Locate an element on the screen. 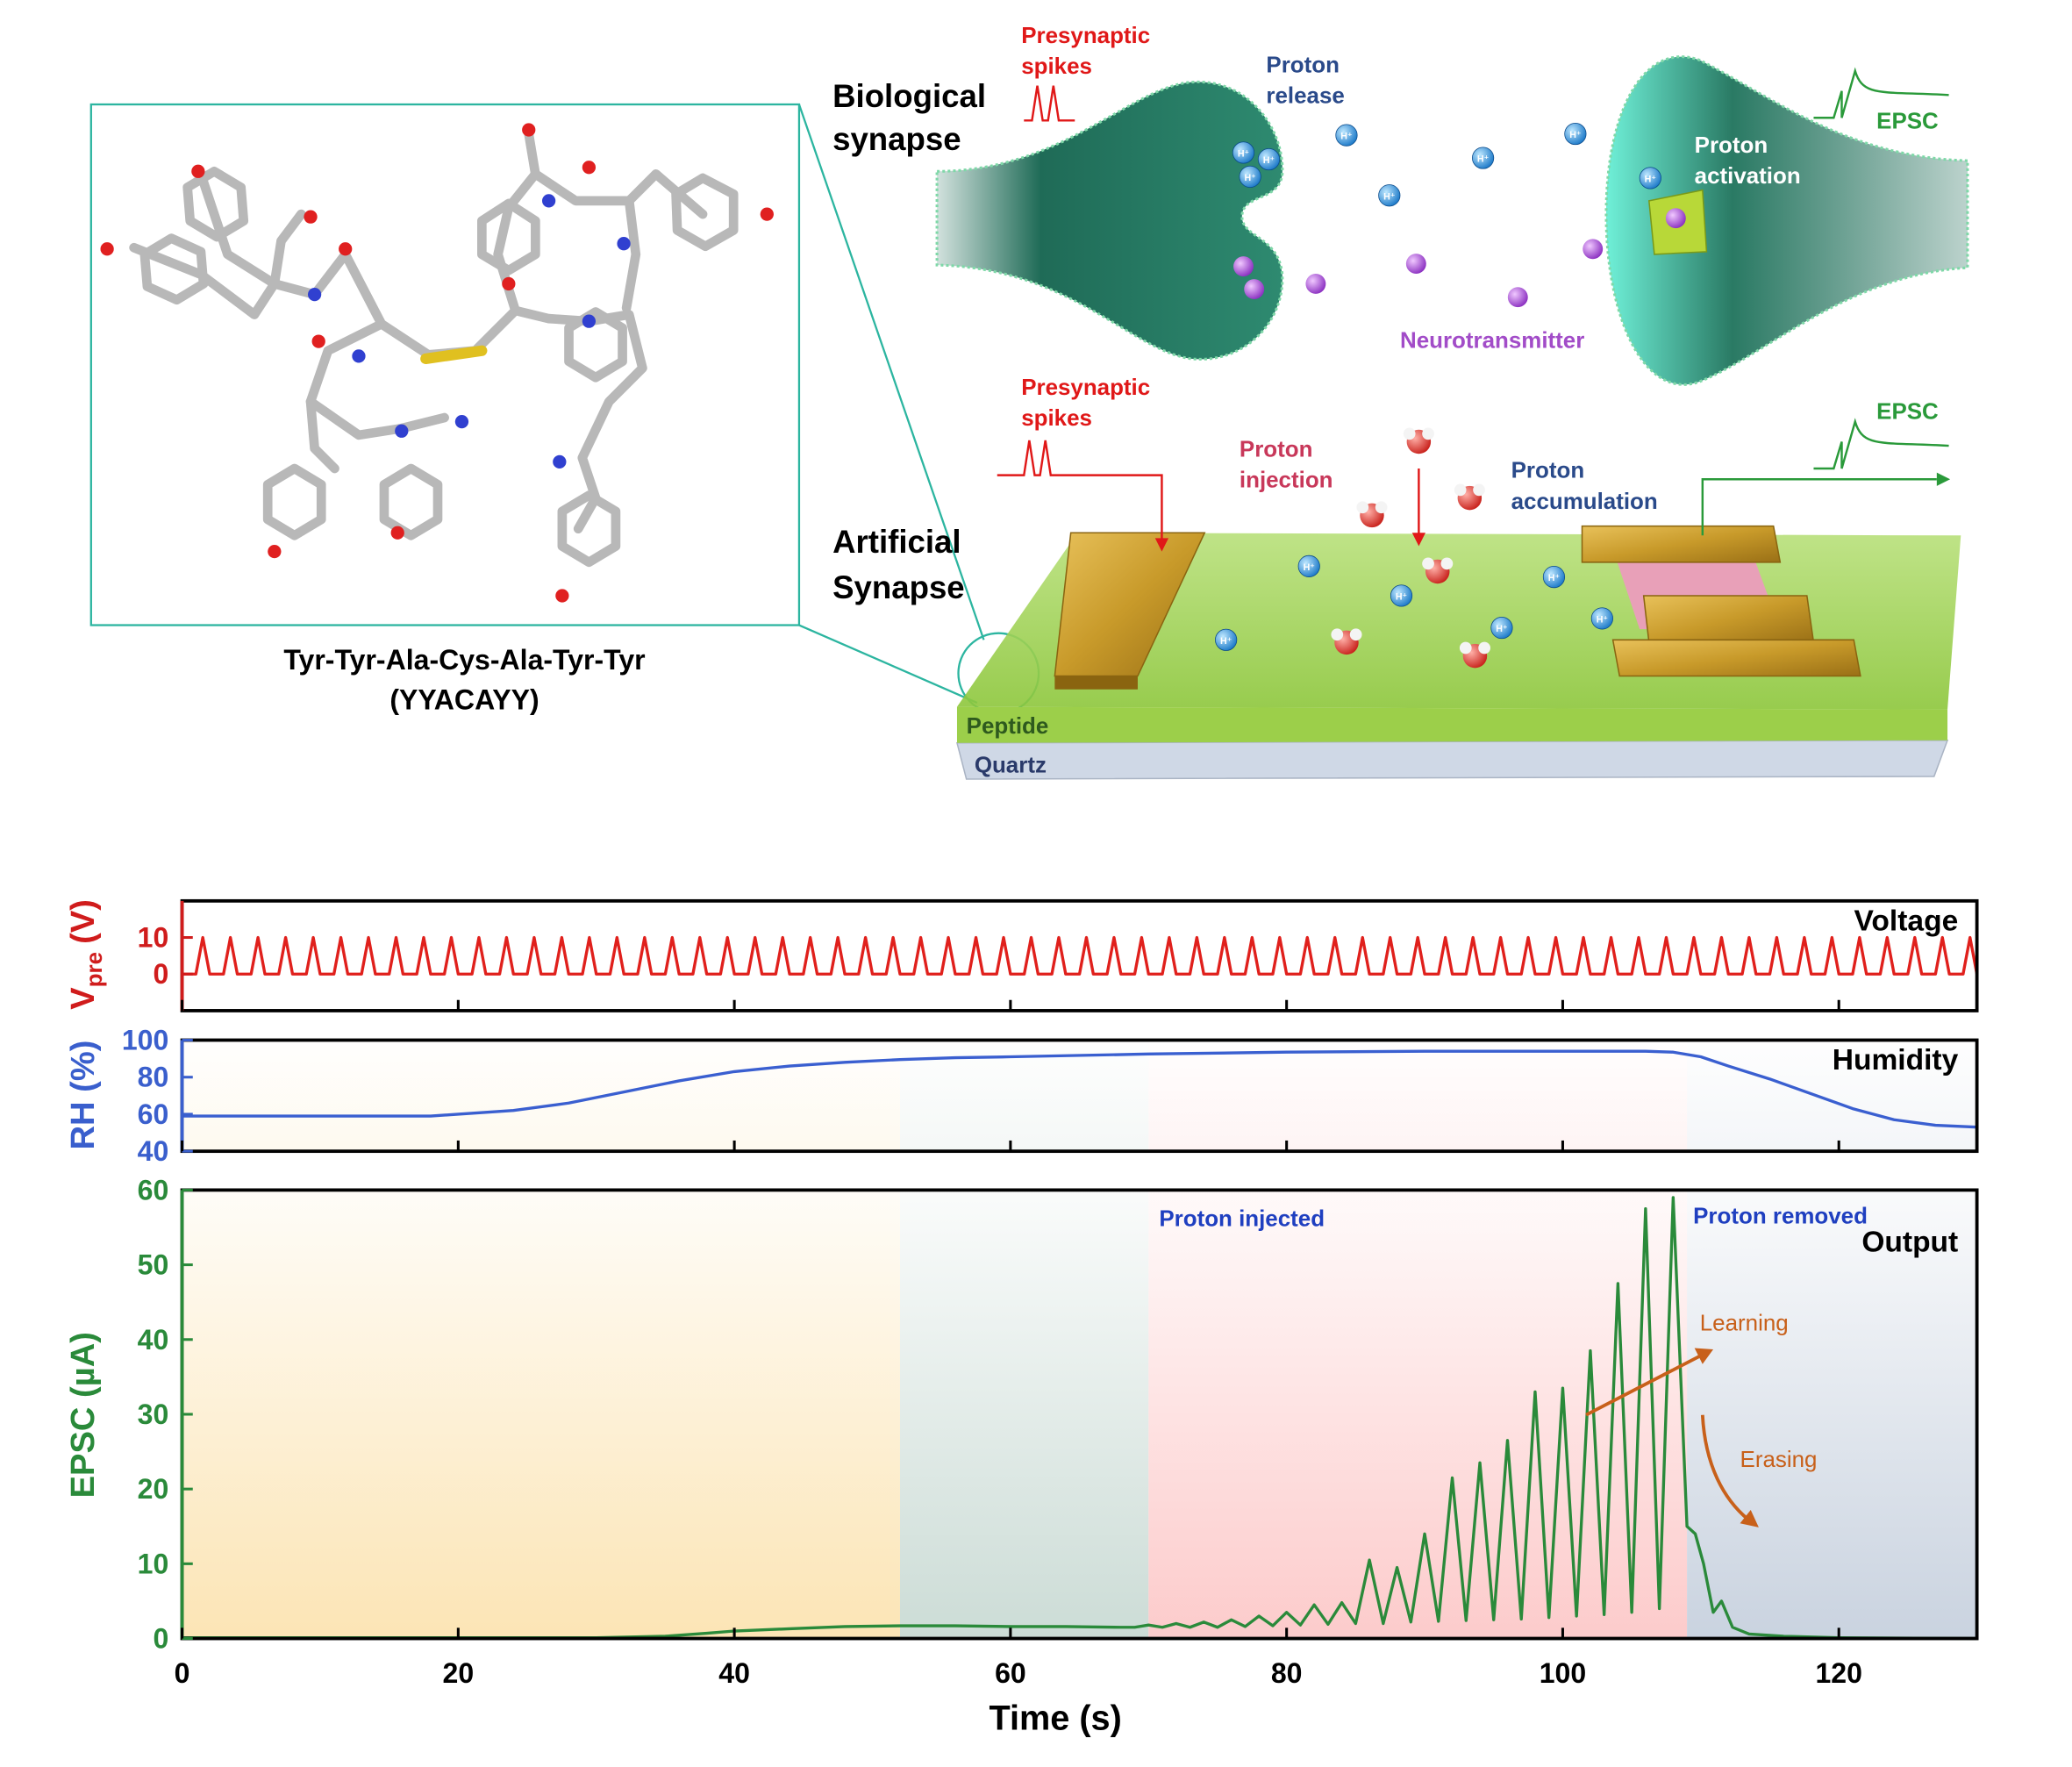  diagram-label: Artificial is located at coordinates (897, 542).